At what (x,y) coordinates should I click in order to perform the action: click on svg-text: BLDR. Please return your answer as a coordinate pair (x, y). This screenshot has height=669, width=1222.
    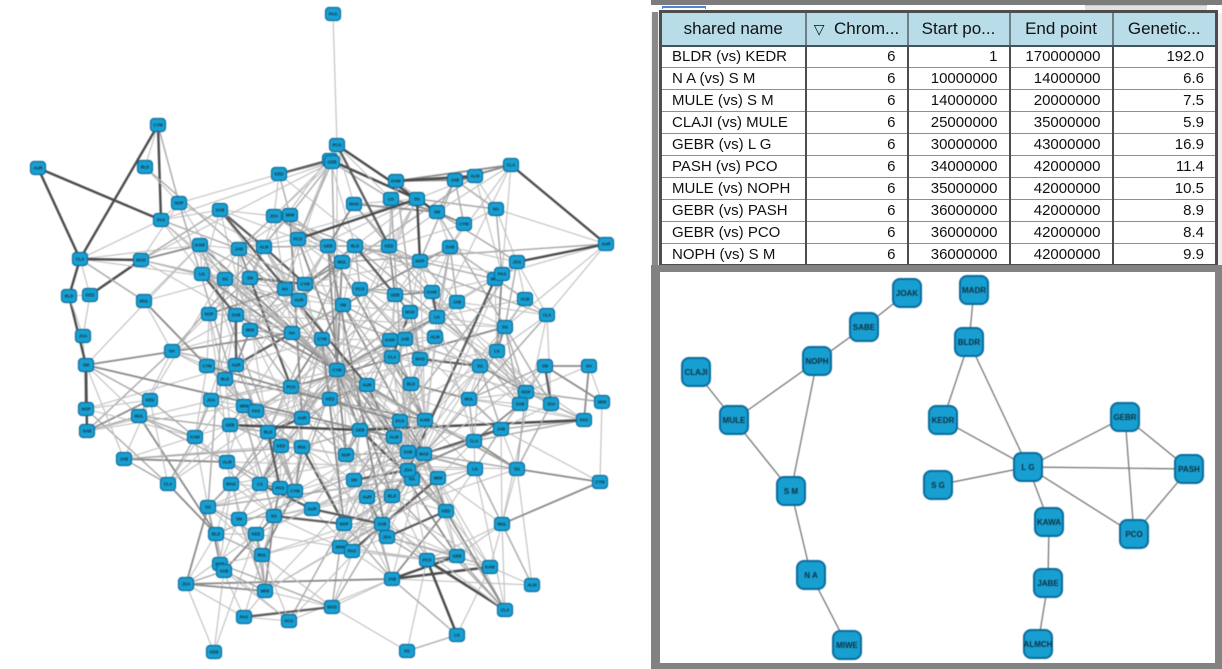
    Looking at the image, I should click on (969, 342).